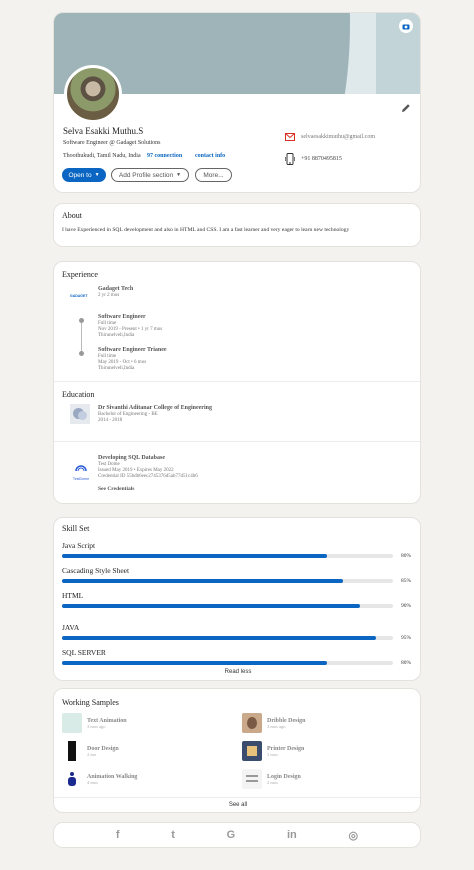 The height and width of the screenshot is (870, 474). Describe the element at coordinates (72, 751) in the screenshot. I see `door-design-thumbnail` at that location.